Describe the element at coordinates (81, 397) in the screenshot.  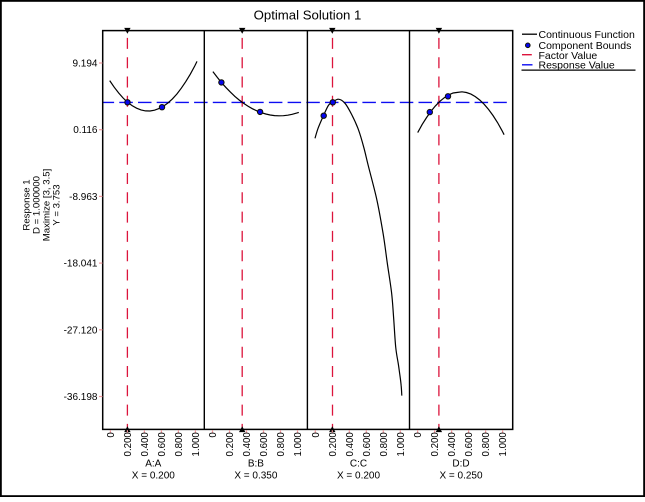
I see `svg-text: -36.198` at that location.